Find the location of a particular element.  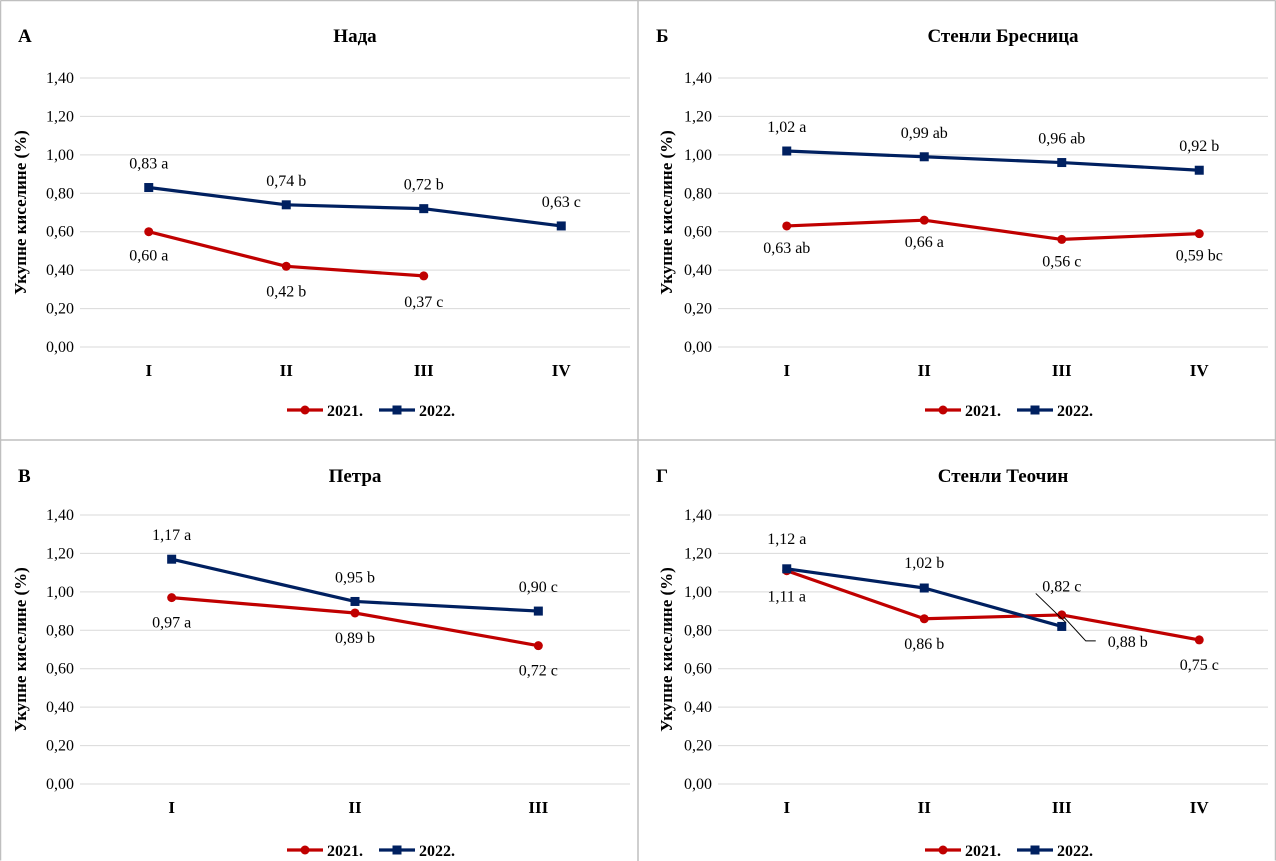

data-label: 0,95 b is located at coordinates (355, 577).